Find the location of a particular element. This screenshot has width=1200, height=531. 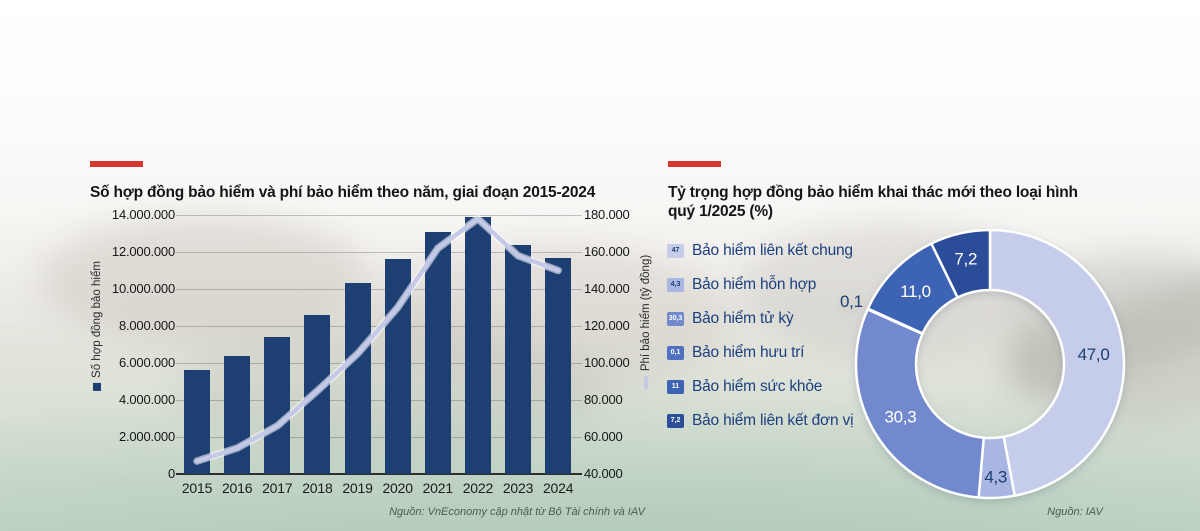

legend-label: Bảo hiểm tử kỳ is located at coordinates (743, 318).